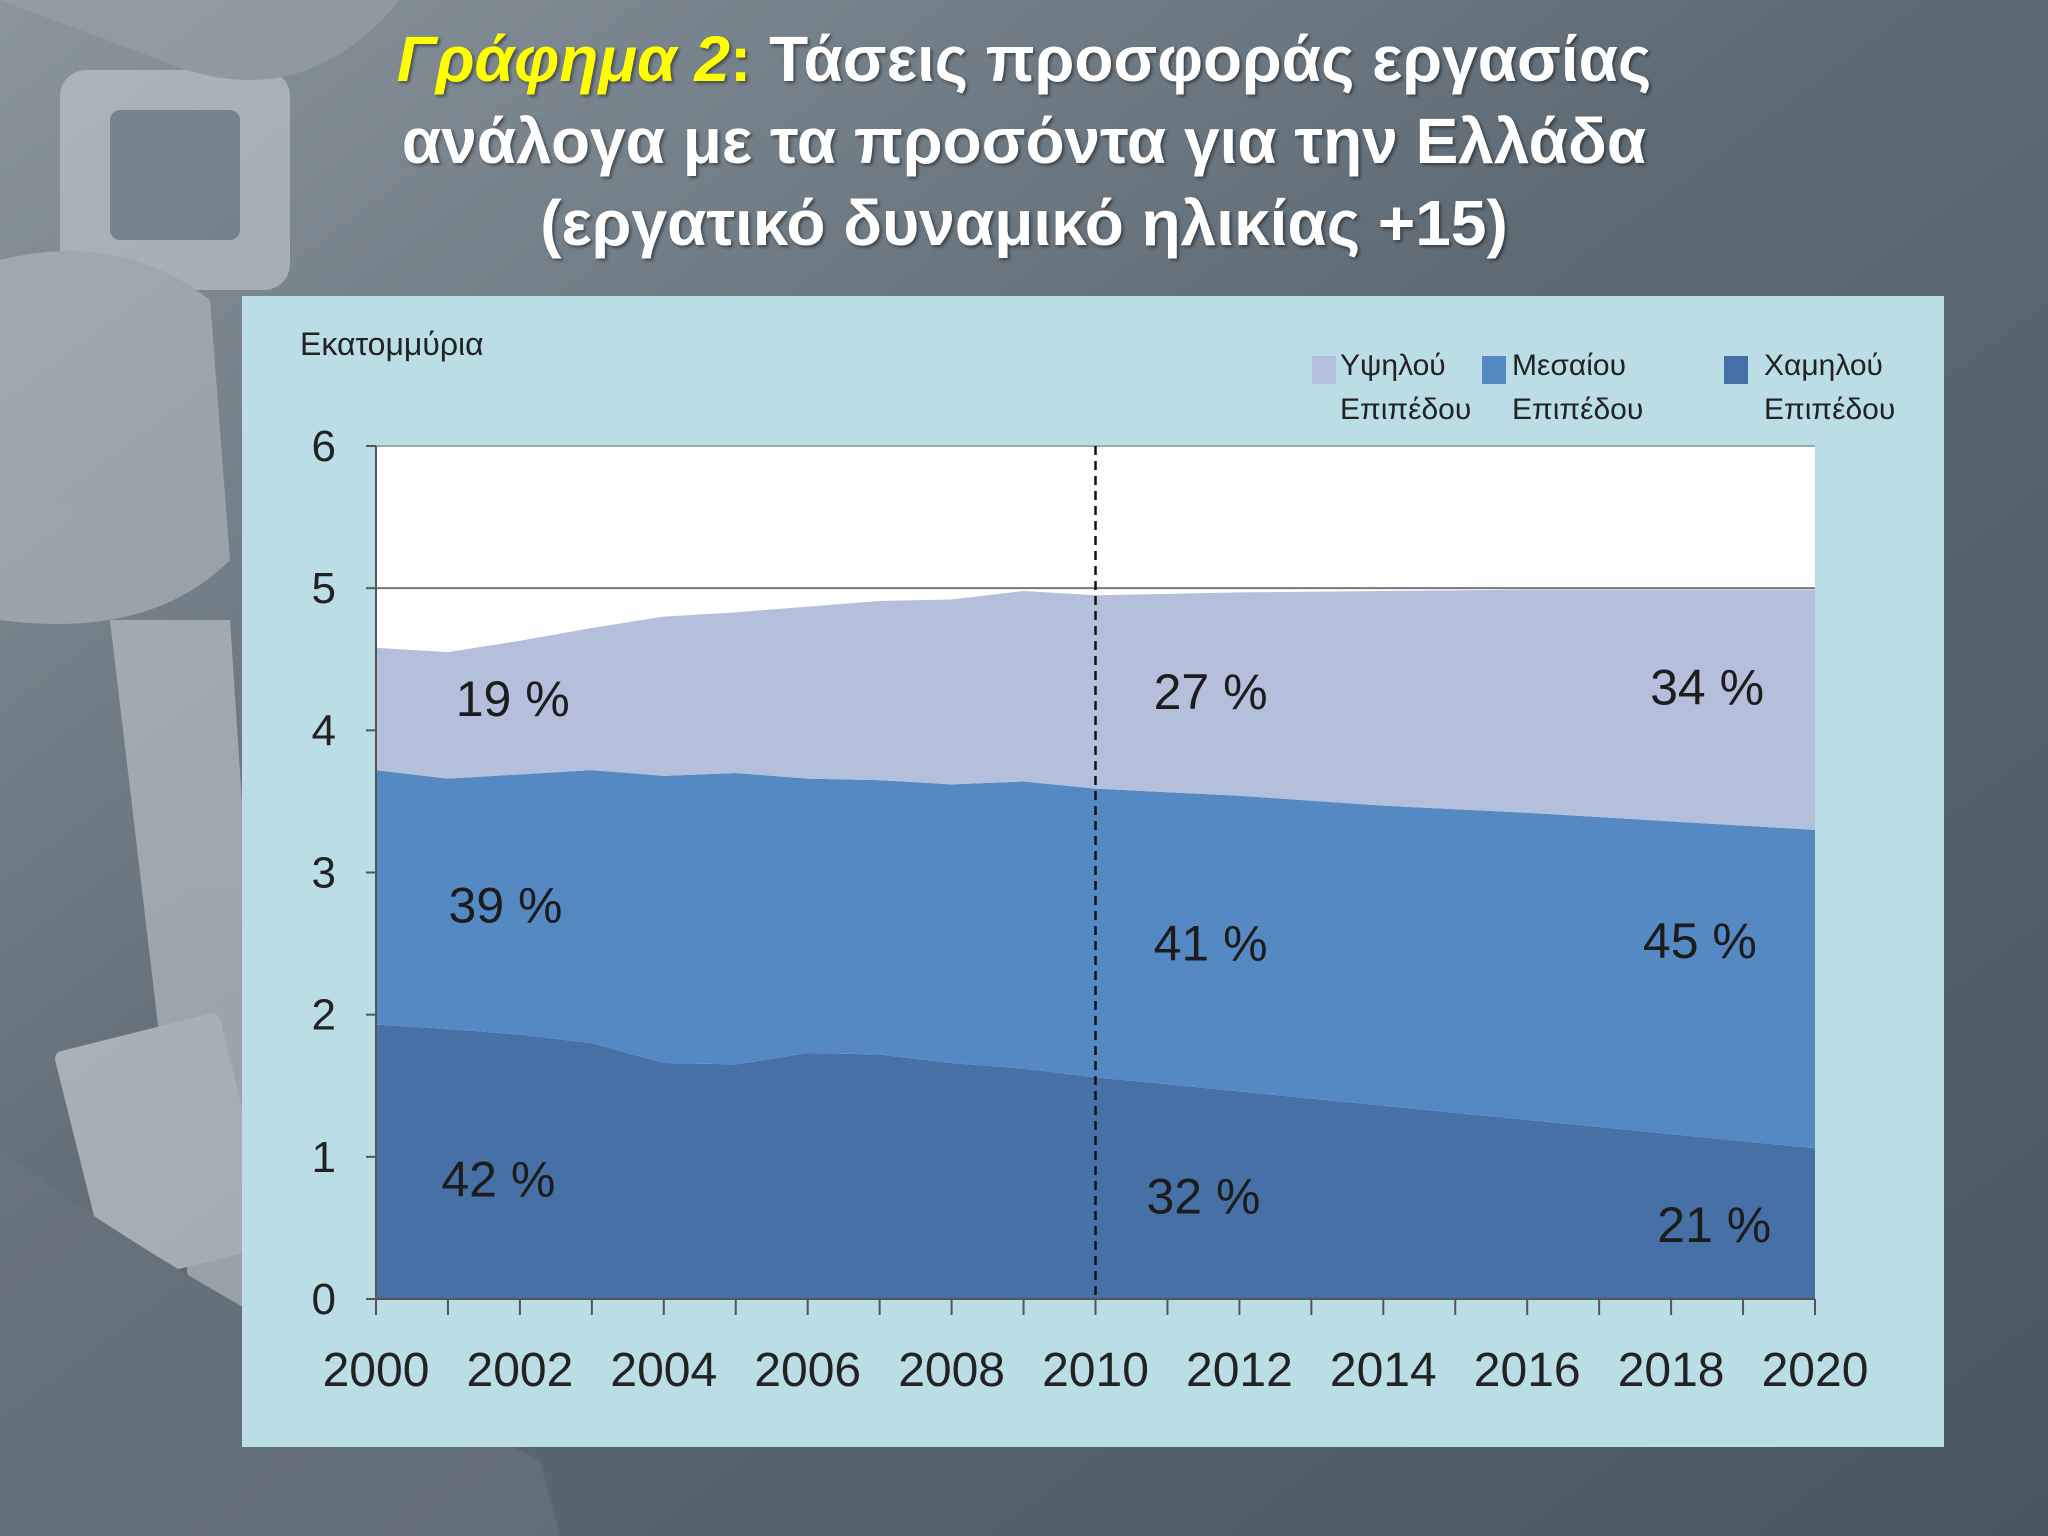 The image size is (2048, 1536). Describe the element at coordinates (324, 873) in the screenshot. I see `y-tick-label-3: 3` at that location.